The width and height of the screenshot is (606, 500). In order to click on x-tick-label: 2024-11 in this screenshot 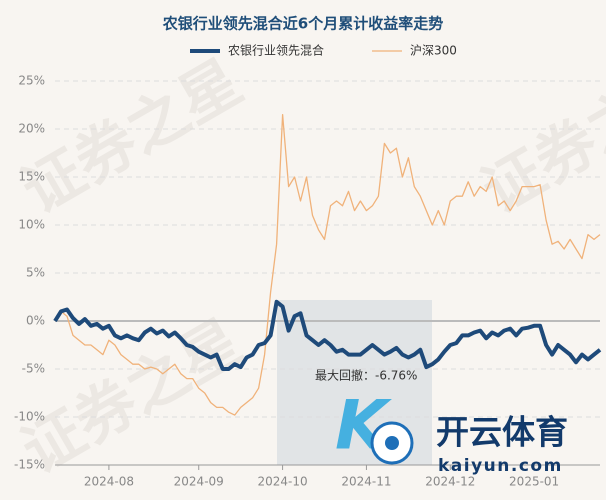, I will do `click(366, 482)`.